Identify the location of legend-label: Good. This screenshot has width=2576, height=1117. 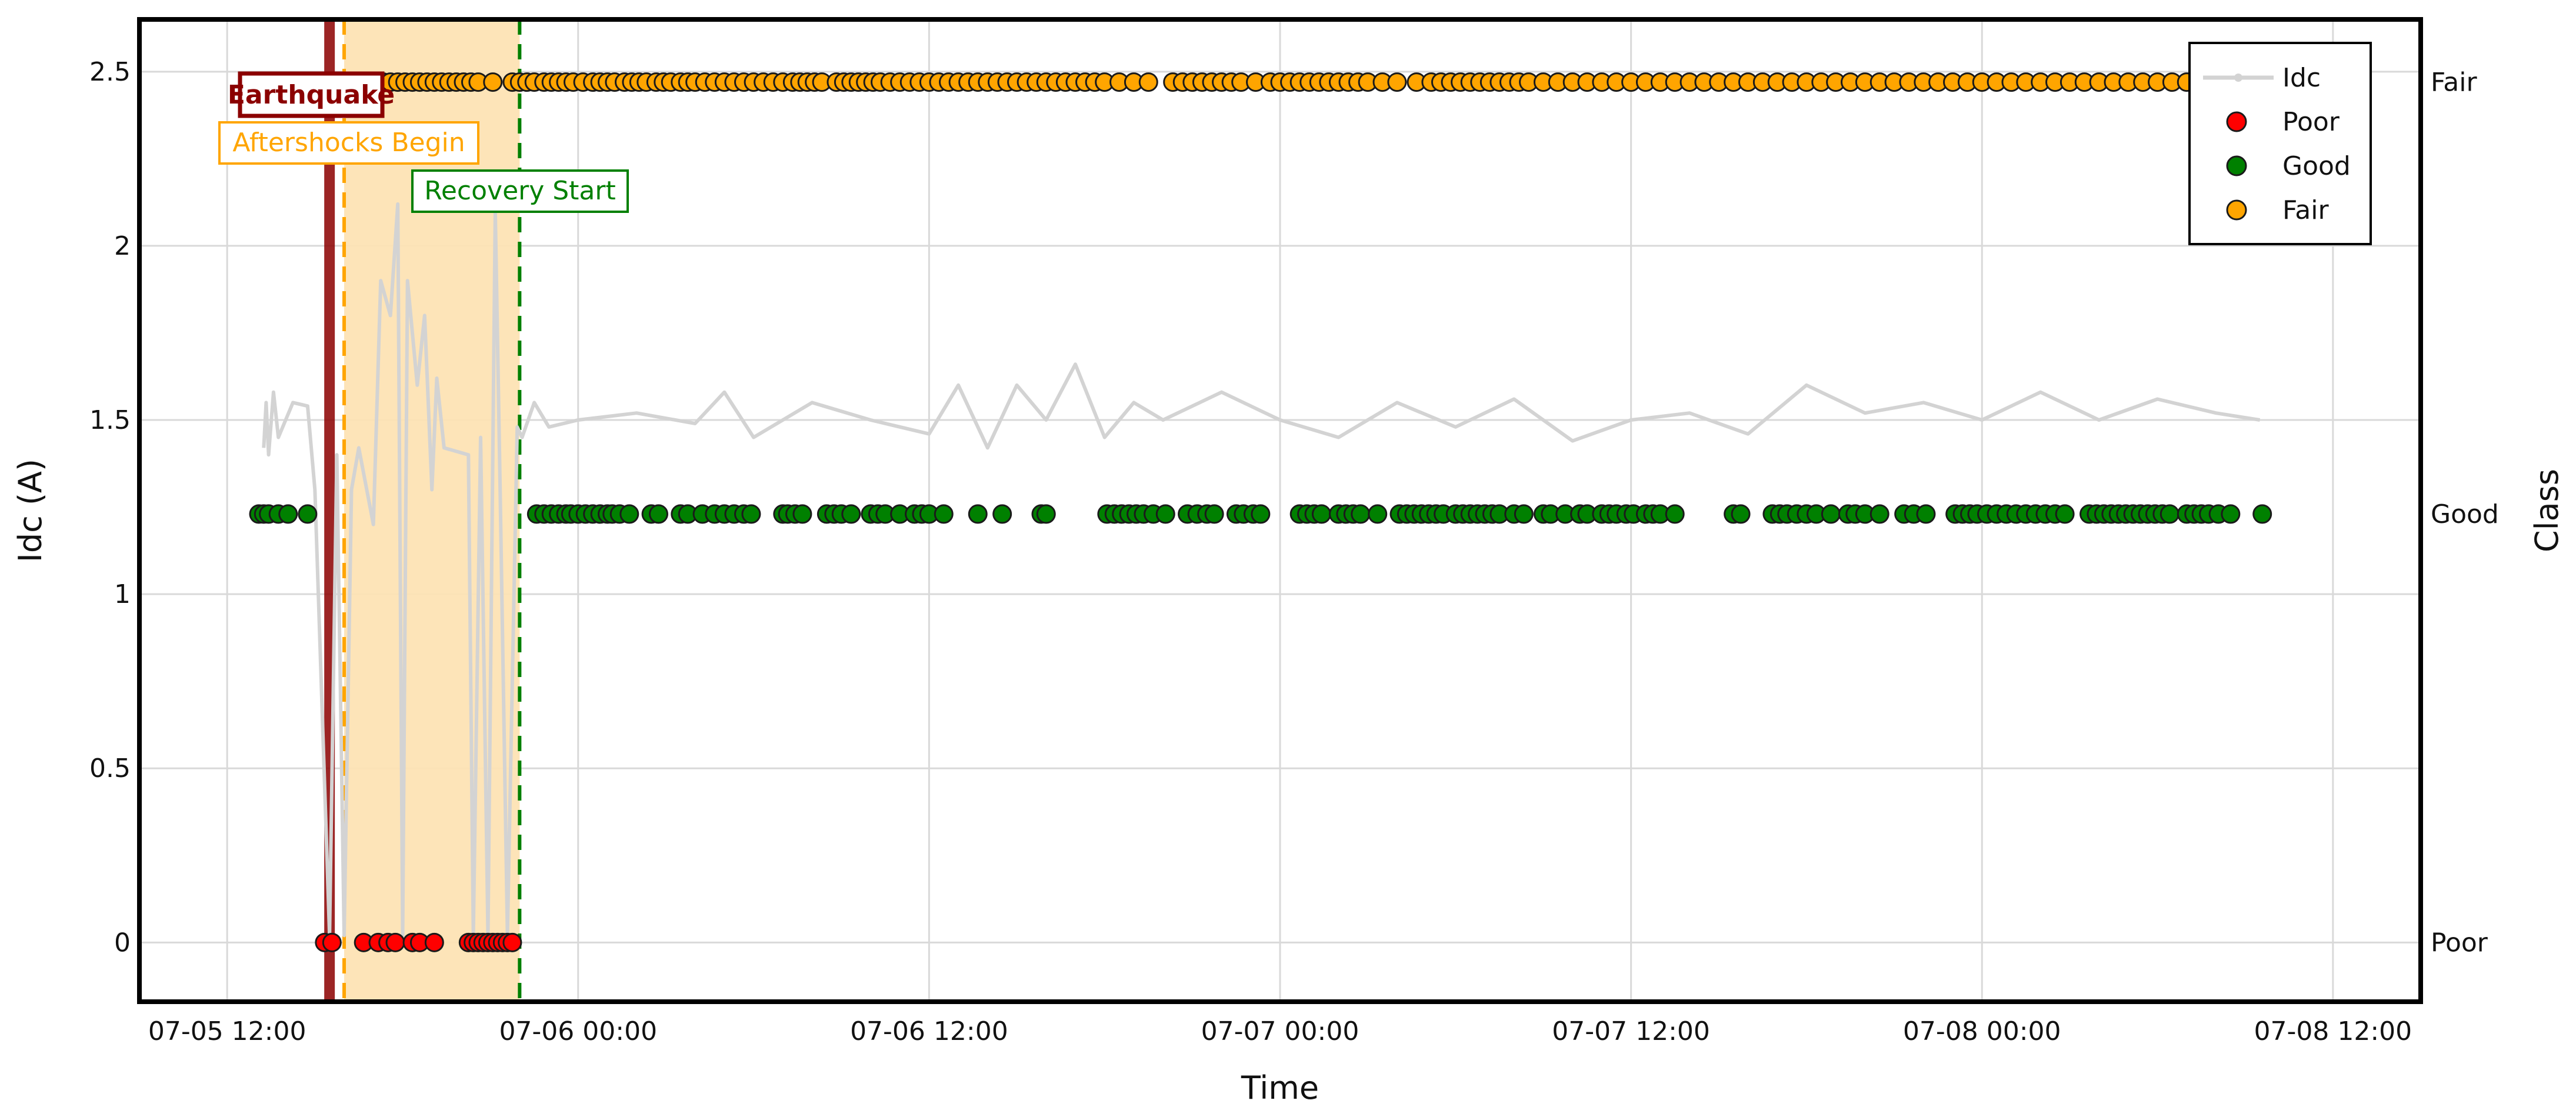
(2316, 166).